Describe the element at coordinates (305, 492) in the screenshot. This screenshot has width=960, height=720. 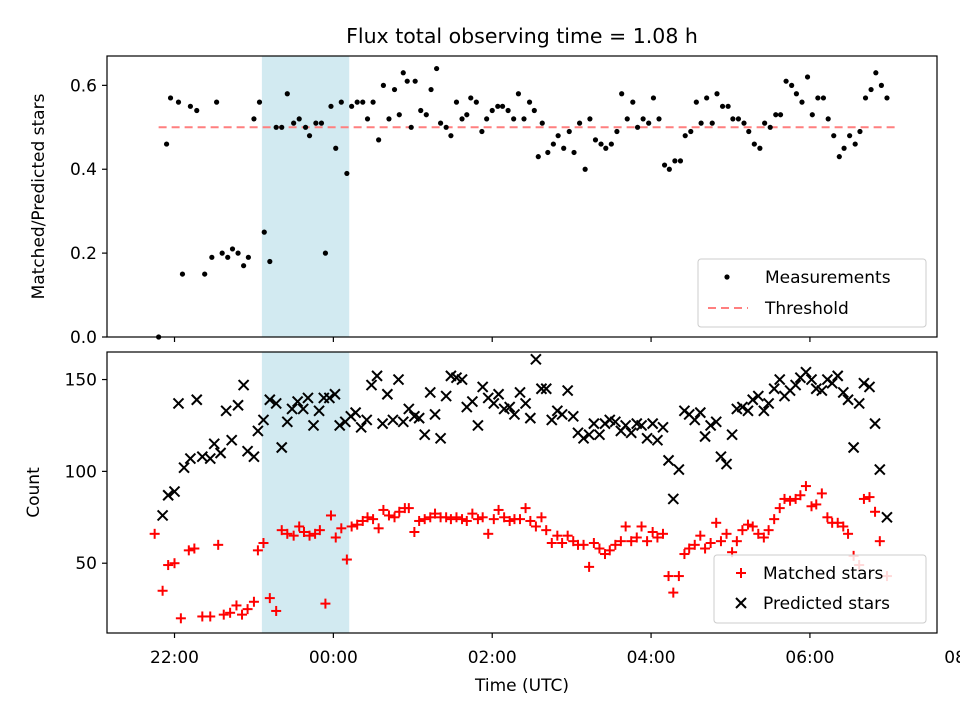
I see `highlight-band-bottom` at that location.